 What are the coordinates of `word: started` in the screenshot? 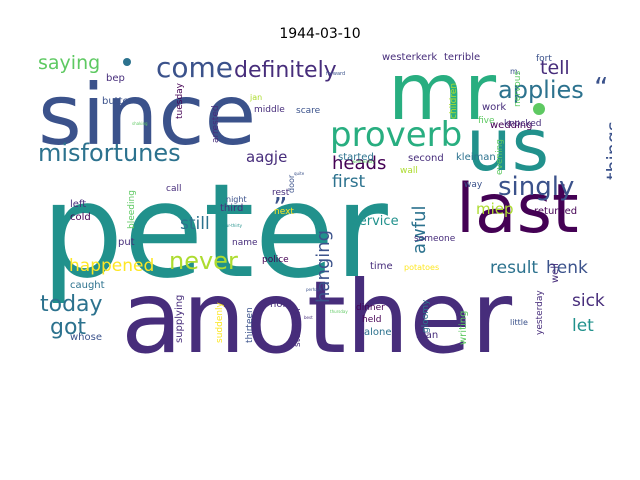 It's located at (356, 157).